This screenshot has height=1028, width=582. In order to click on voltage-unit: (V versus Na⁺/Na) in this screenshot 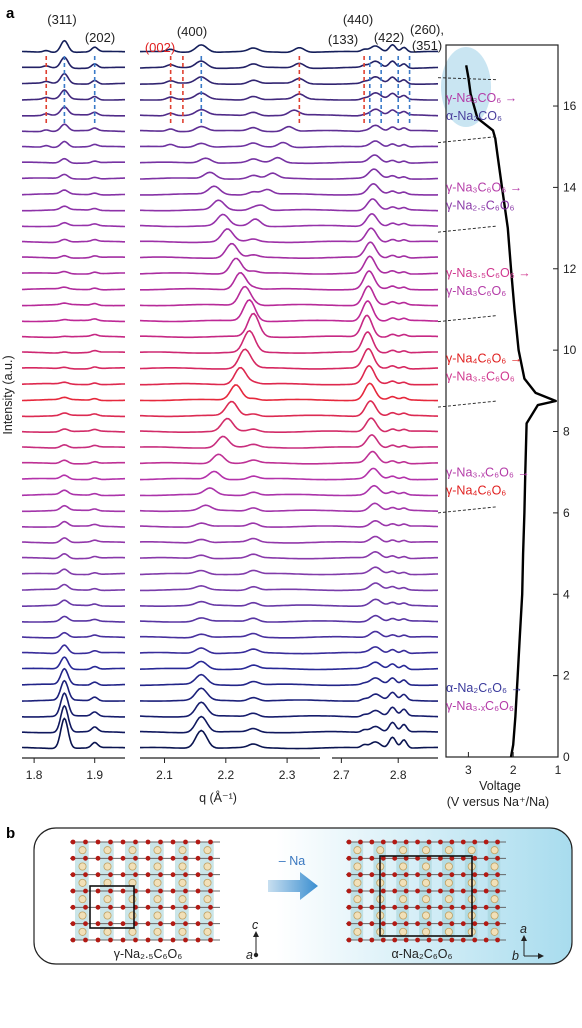, I will do `click(498, 802)`.